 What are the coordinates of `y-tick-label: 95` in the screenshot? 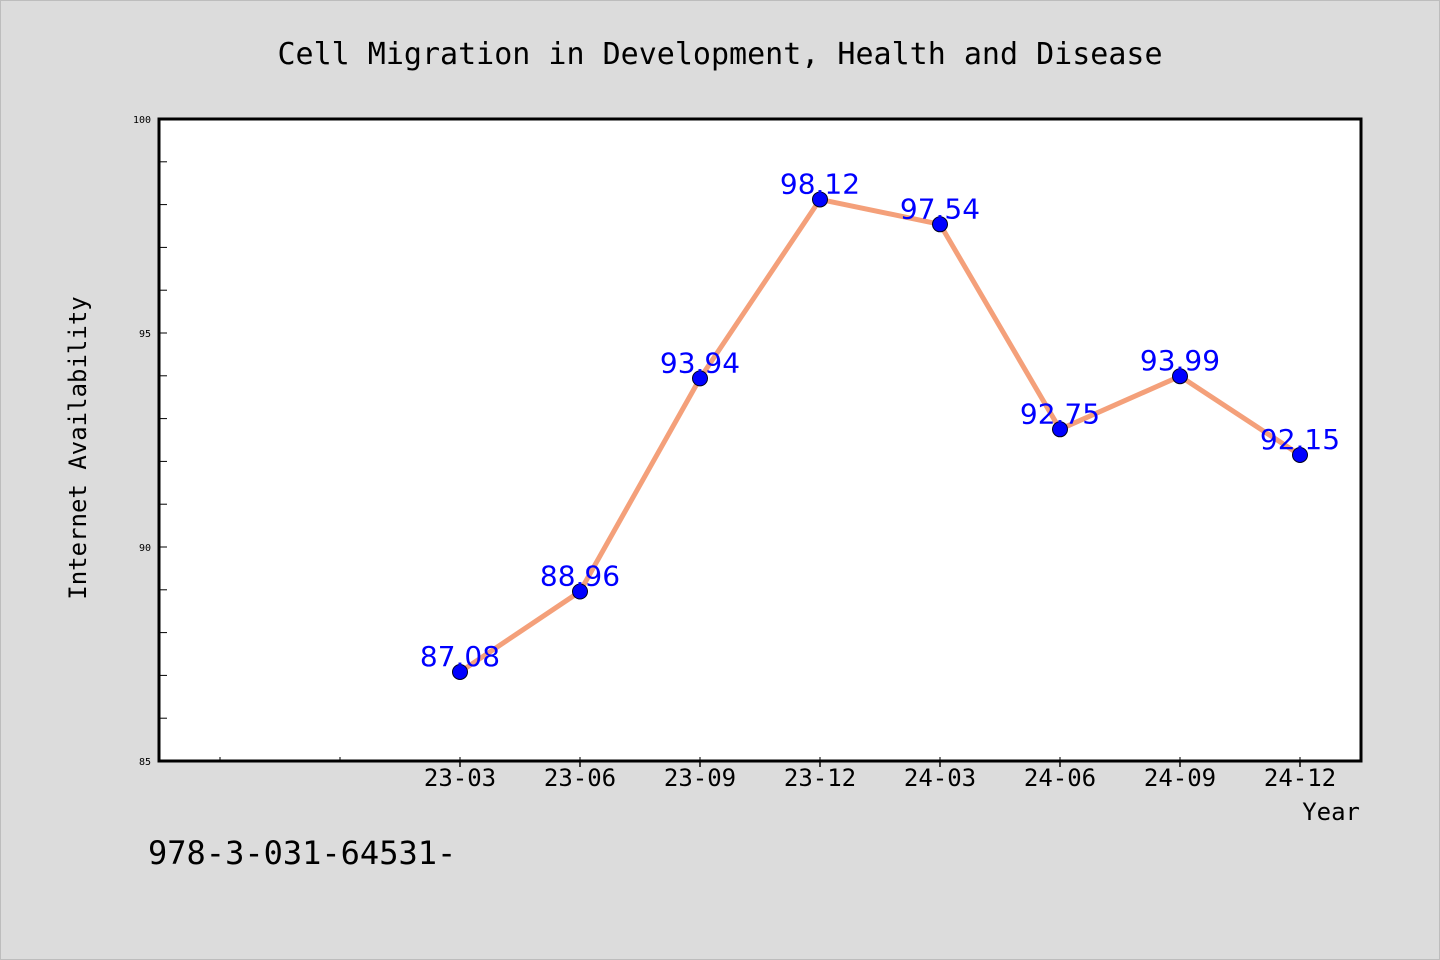 It's located at (145, 334).